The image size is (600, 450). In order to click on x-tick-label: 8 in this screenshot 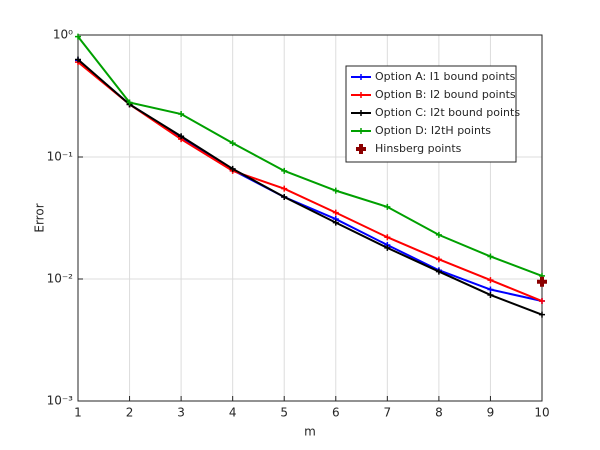, I will do `click(439, 413)`.